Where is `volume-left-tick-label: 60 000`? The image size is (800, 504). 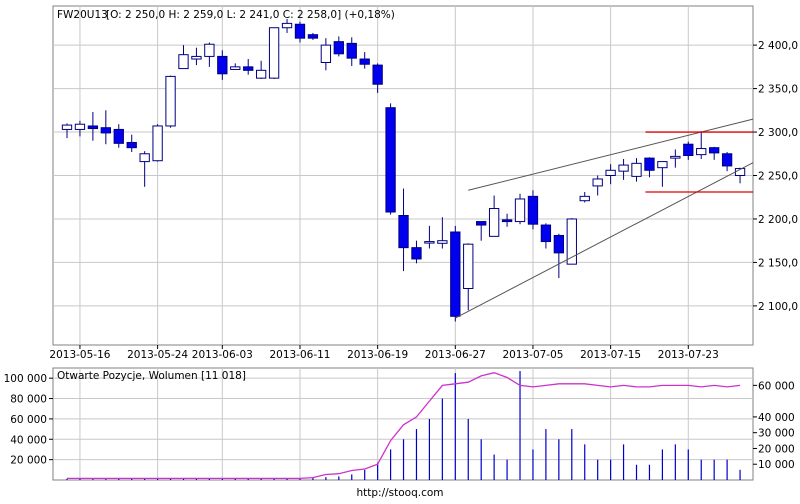
volume-left-tick-label: 60 000 is located at coordinates (28, 420).